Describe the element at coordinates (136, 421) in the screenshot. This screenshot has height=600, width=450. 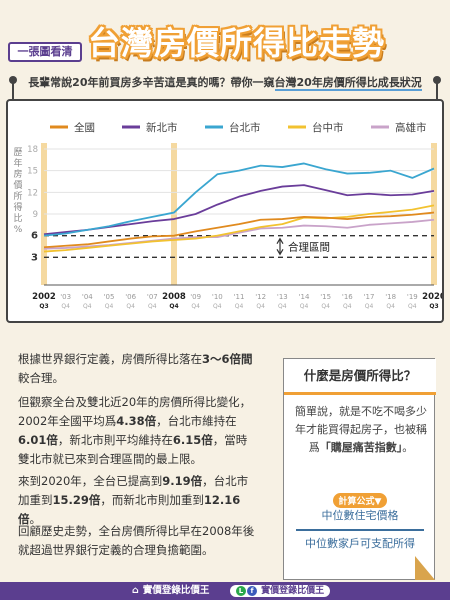
I see `p2-national-2002: 4.38倍` at that location.